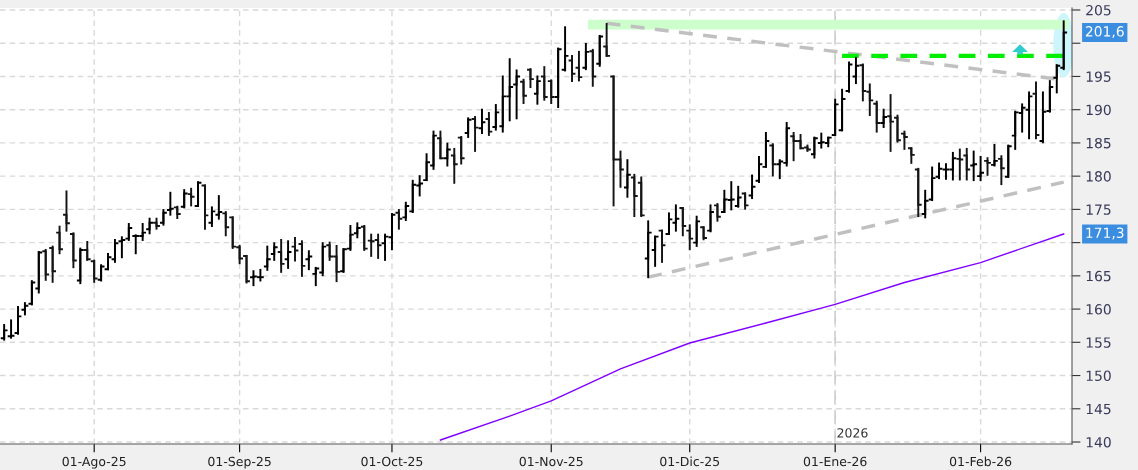 The image size is (1138, 470). I want to click on y-tick-label: 165, so click(1098, 276).